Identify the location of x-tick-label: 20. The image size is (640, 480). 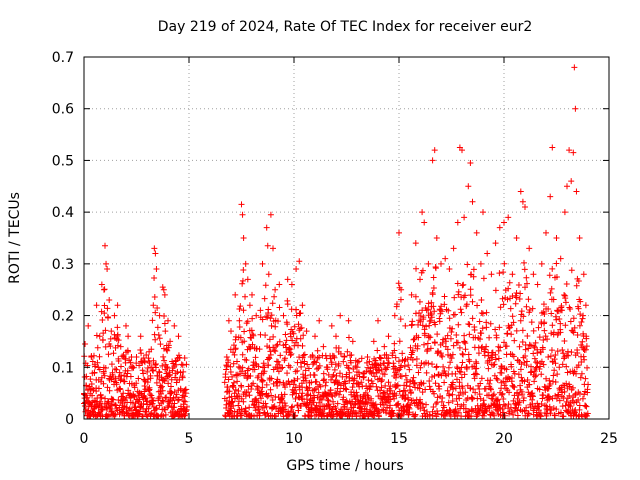
(504, 439).